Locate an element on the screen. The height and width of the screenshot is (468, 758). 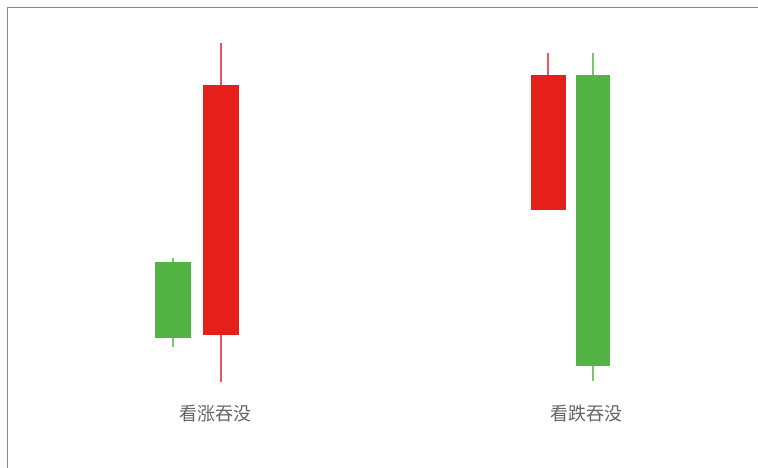
pattern-label: 看跌吞没 is located at coordinates (586, 414).